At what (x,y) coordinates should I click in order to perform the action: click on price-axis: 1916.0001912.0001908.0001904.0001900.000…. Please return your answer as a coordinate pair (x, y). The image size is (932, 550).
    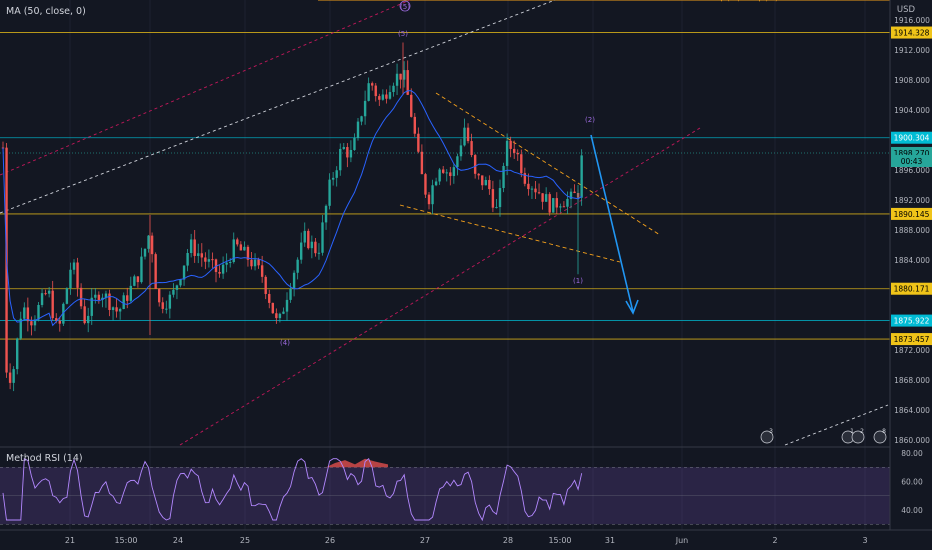
    Looking at the image, I should click on (912, 230).